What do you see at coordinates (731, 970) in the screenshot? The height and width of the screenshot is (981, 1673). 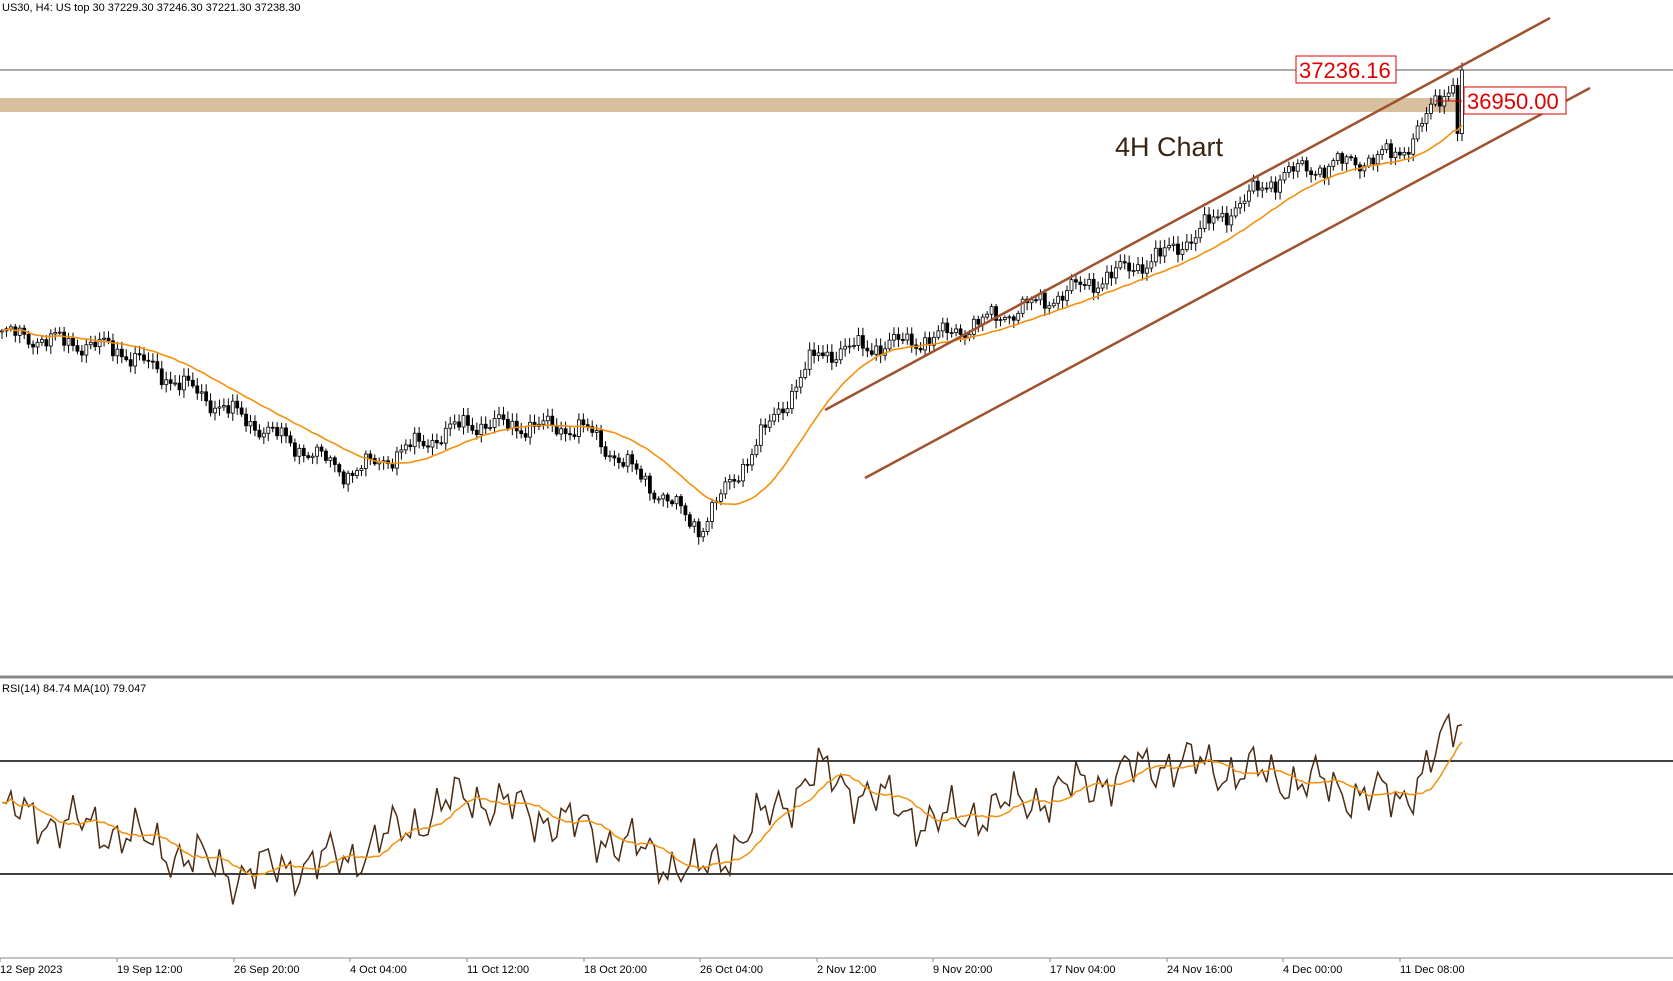 I see `time-axis-label: 26 Oct 04:00` at bounding box center [731, 970].